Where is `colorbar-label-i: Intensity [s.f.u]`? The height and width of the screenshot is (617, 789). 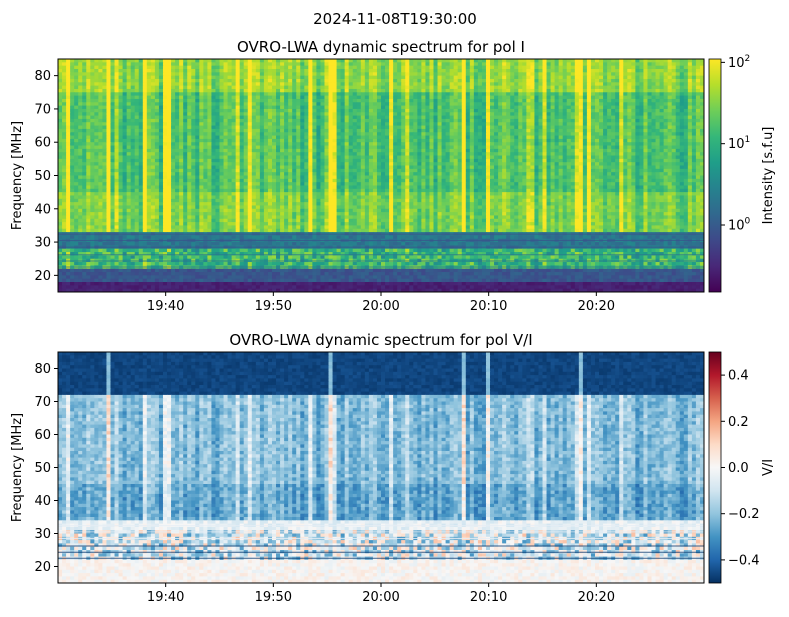 colorbar-label-i: Intensity [s.f.u] is located at coordinates (768, 176).